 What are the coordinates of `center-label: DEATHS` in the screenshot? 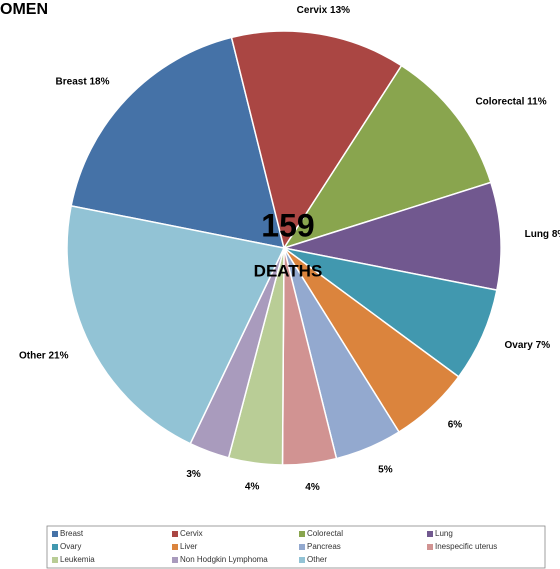 It's located at (288, 270).